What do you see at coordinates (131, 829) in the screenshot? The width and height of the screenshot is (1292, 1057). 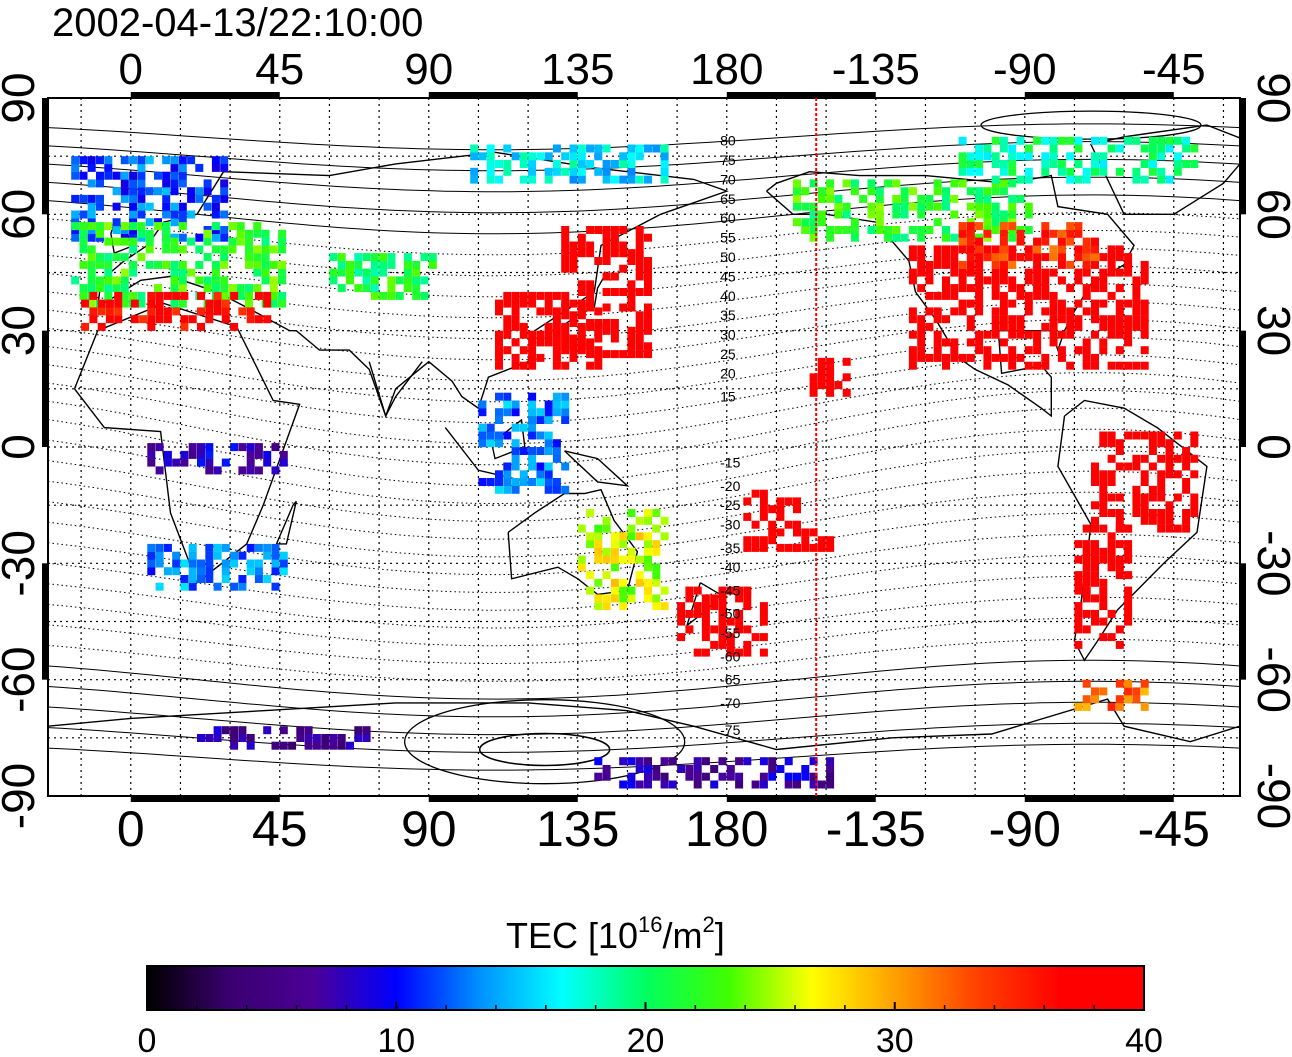 I see `lon-tick-label-bottom: 0` at bounding box center [131, 829].